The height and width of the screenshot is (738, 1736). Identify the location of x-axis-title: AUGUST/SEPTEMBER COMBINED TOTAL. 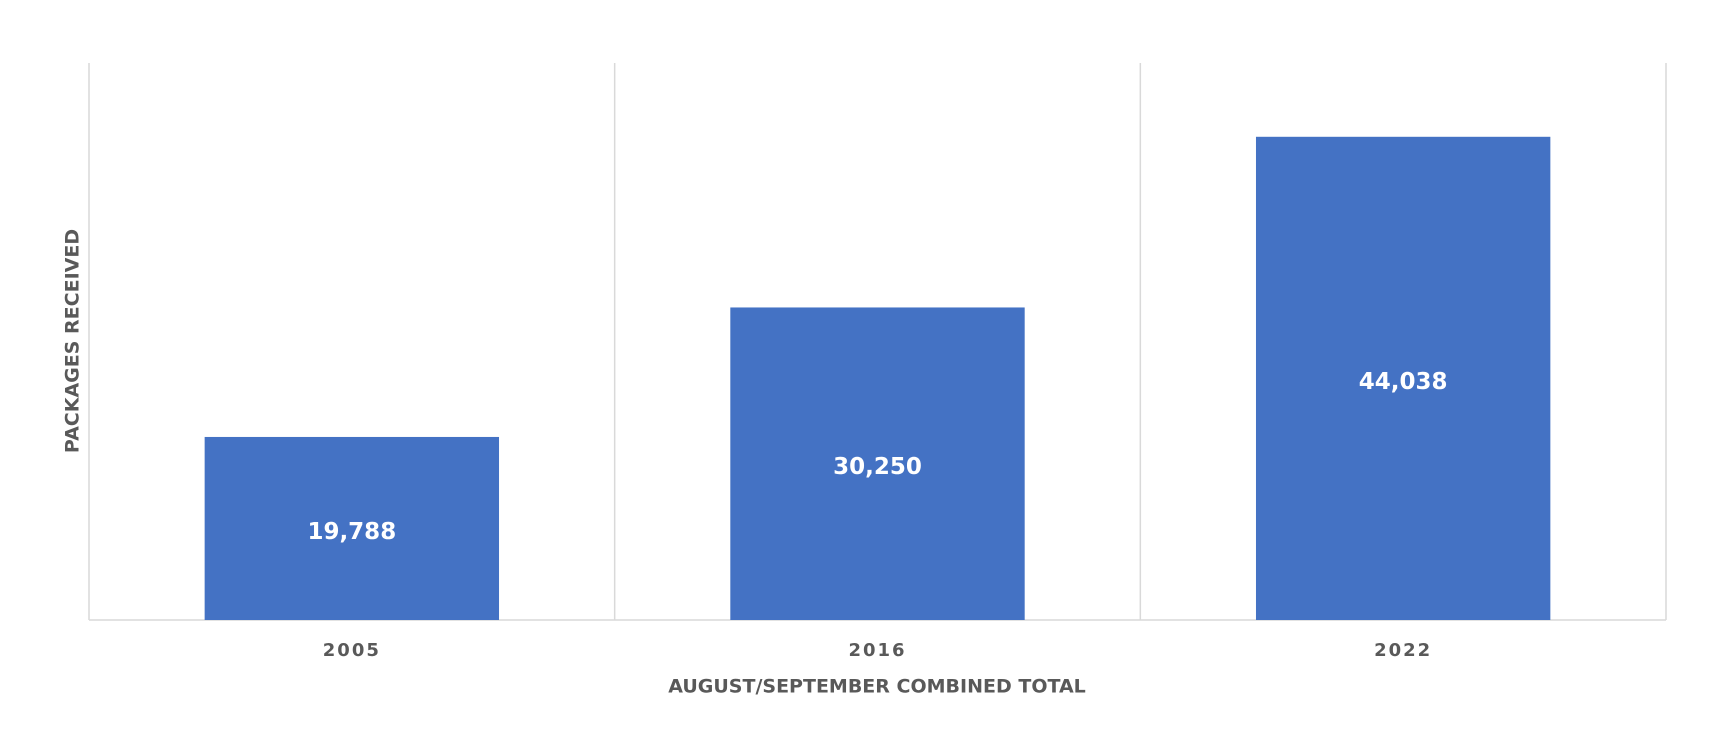
(877, 687).